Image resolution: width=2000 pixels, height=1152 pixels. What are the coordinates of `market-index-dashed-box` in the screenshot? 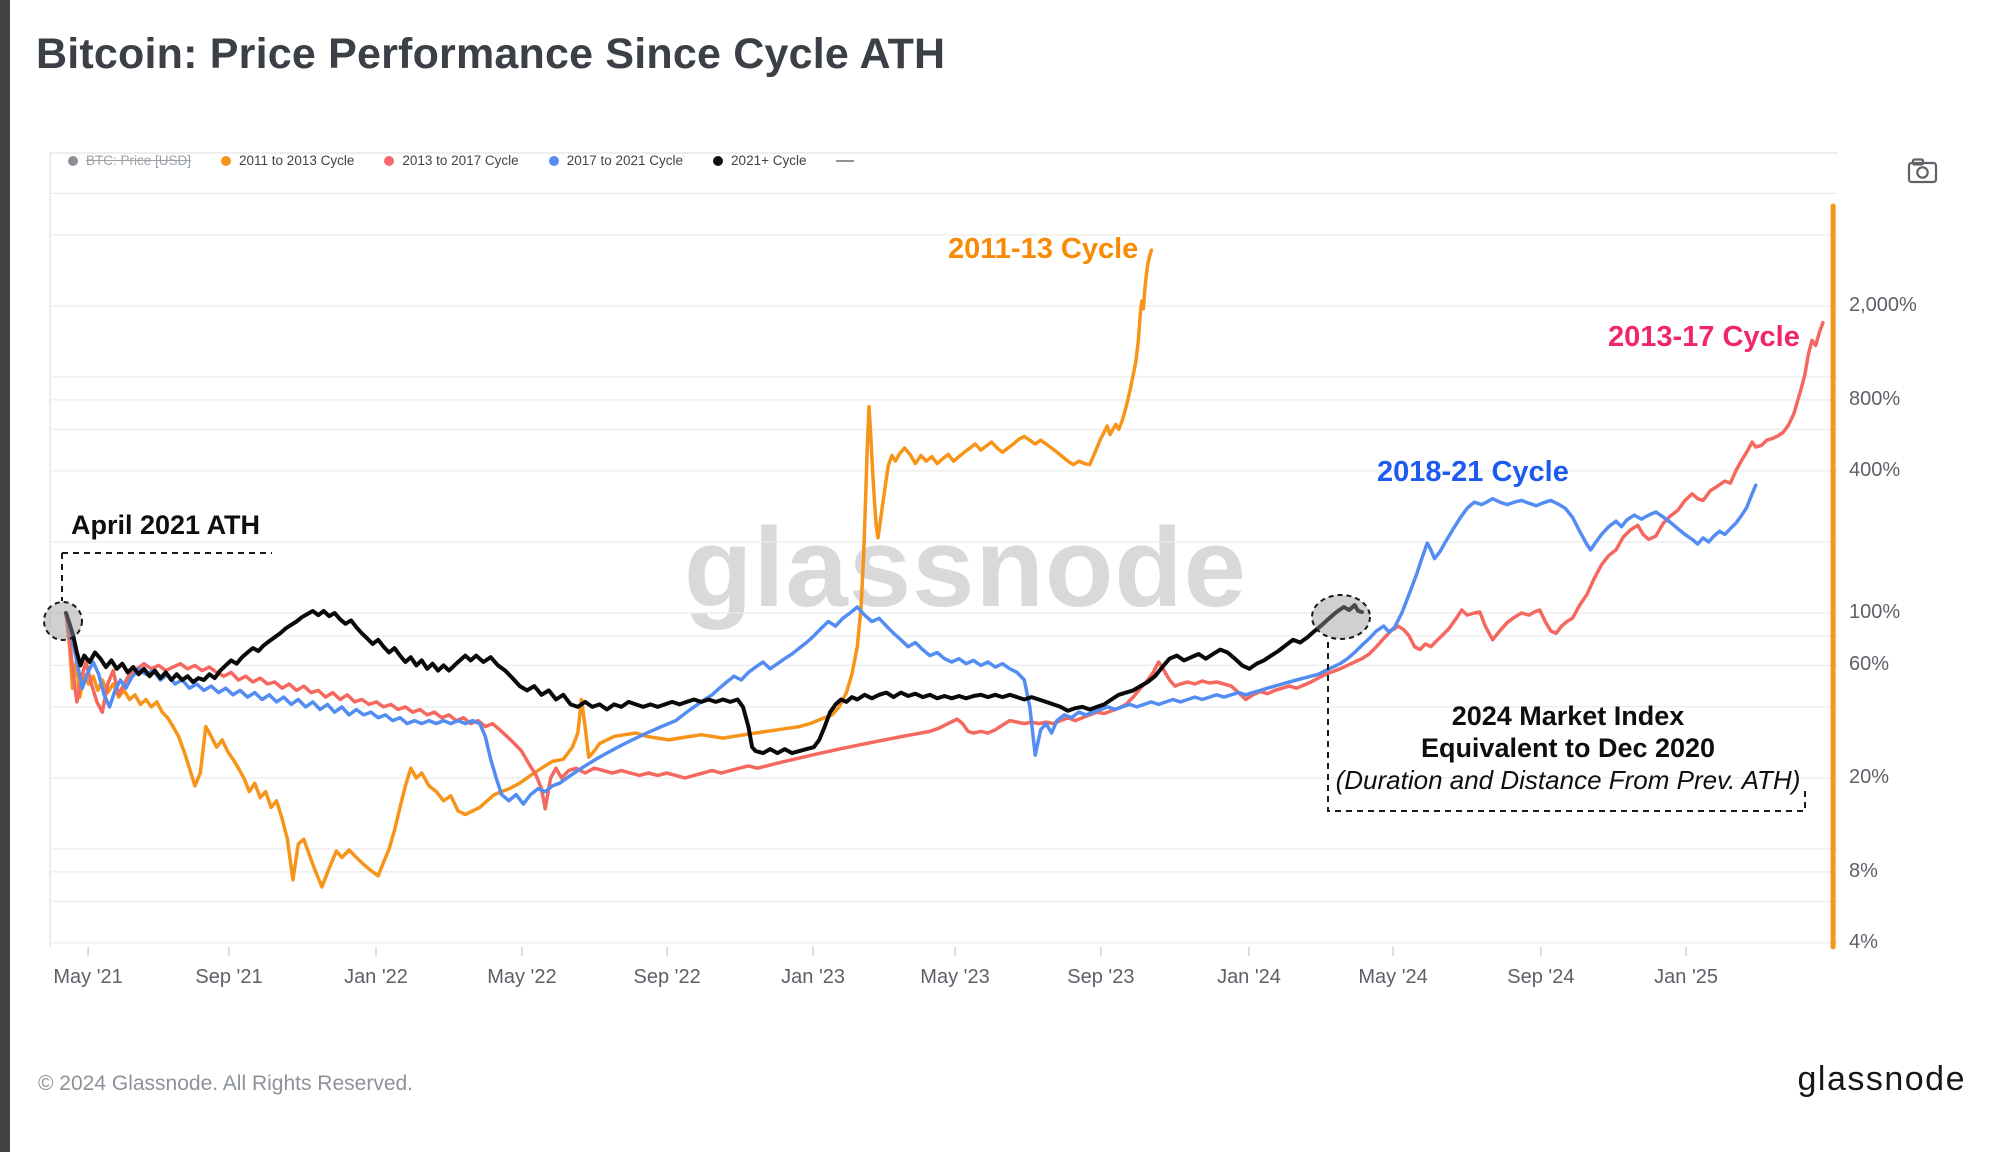 It's located at (1566, 727).